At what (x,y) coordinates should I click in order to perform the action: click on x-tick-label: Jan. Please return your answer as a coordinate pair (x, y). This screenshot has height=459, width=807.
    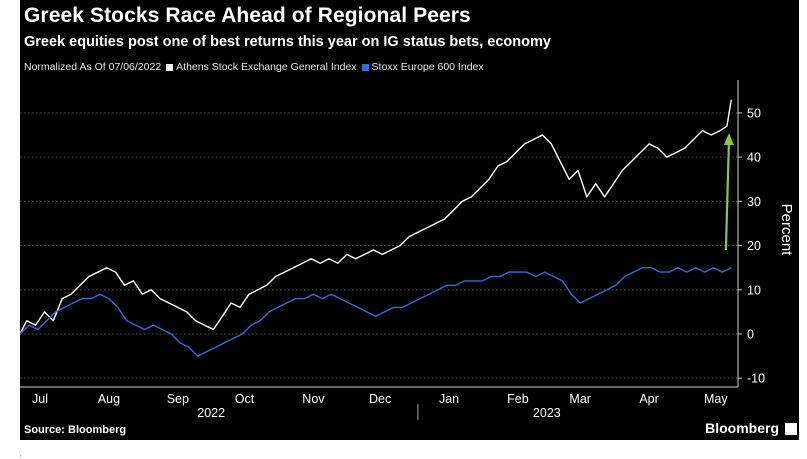
    Looking at the image, I should click on (449, 399).